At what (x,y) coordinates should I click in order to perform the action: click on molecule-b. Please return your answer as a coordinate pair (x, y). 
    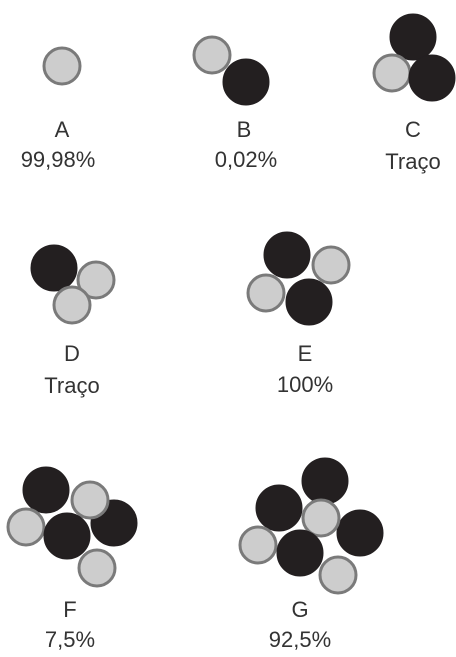
    Looking at the image, I should click on (231, 70).